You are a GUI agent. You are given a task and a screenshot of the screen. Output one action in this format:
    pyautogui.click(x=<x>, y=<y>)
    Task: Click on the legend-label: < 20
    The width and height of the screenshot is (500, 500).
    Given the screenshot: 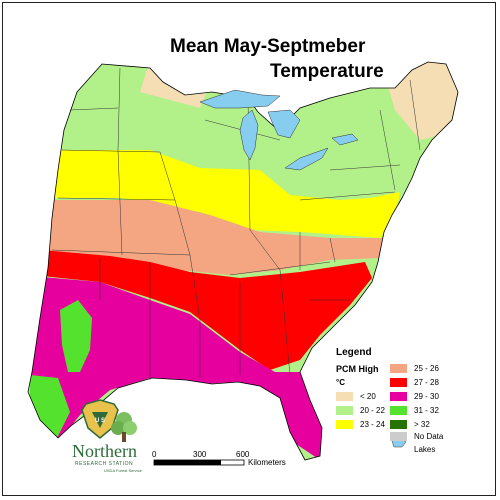 What is the action you would take?
    pyautogui.click(x=368, y=396)
    